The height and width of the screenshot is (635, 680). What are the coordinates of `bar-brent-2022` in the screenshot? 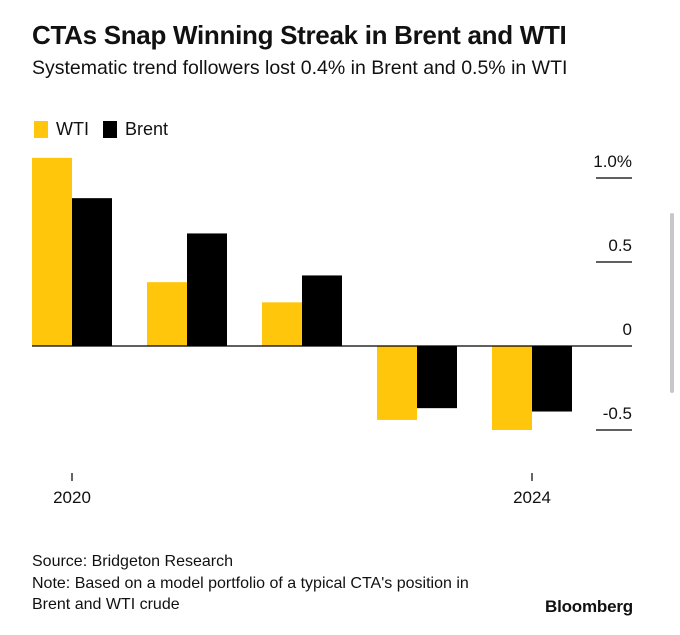 It's located at (322, 310).